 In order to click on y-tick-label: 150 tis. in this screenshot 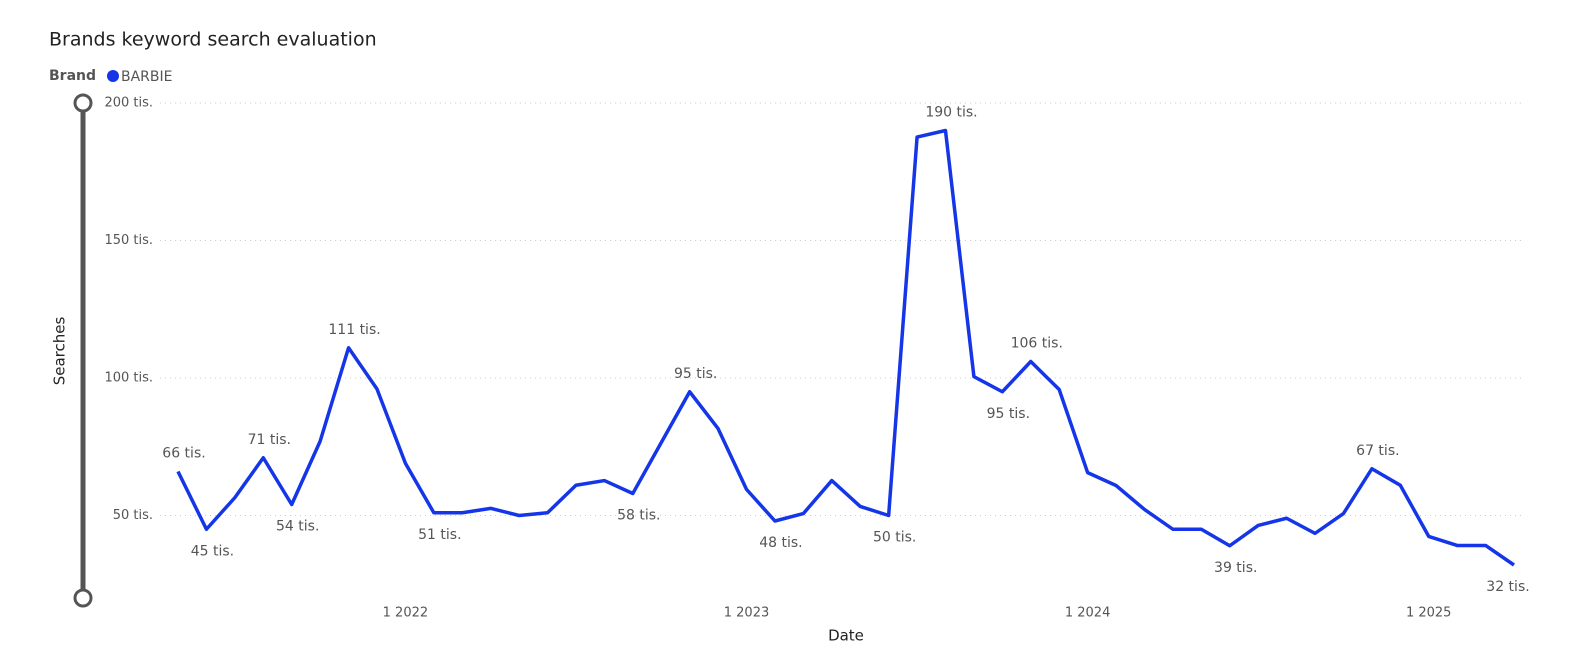, I will do `click(128, 240)`.